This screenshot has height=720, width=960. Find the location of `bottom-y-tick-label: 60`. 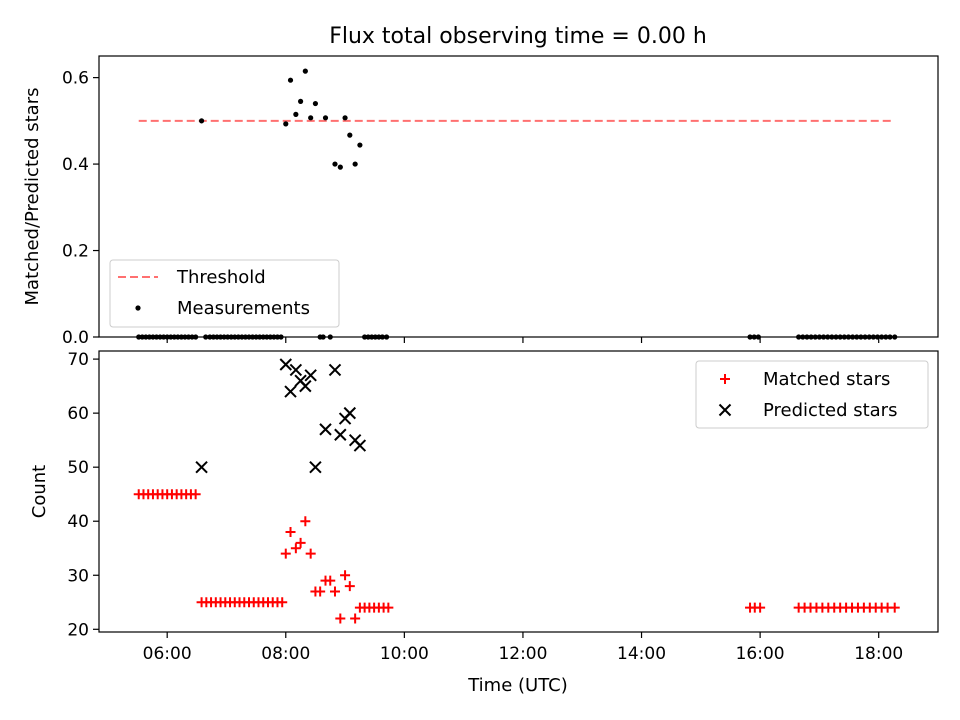

bottom-y-tick-label: 60 is located at coordinates (78, 414).